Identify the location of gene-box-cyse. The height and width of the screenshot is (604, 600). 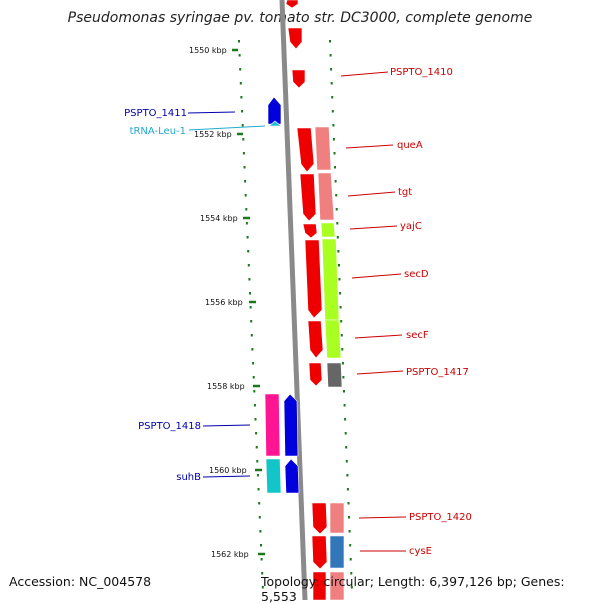
(337, 552).